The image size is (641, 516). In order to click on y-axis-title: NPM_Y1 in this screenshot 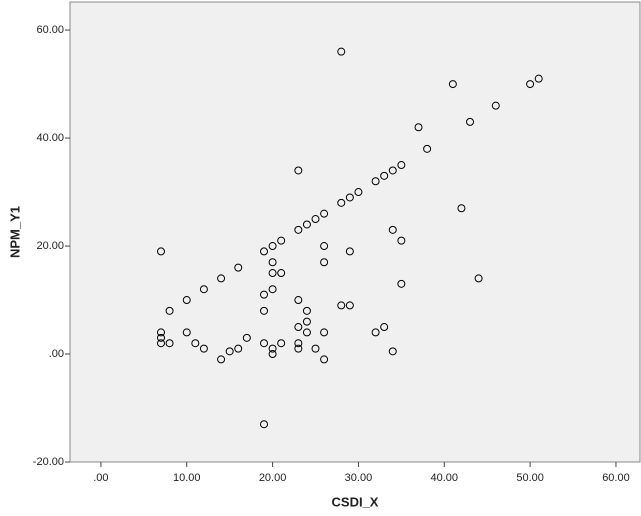, I will do `click(14, 232)`.